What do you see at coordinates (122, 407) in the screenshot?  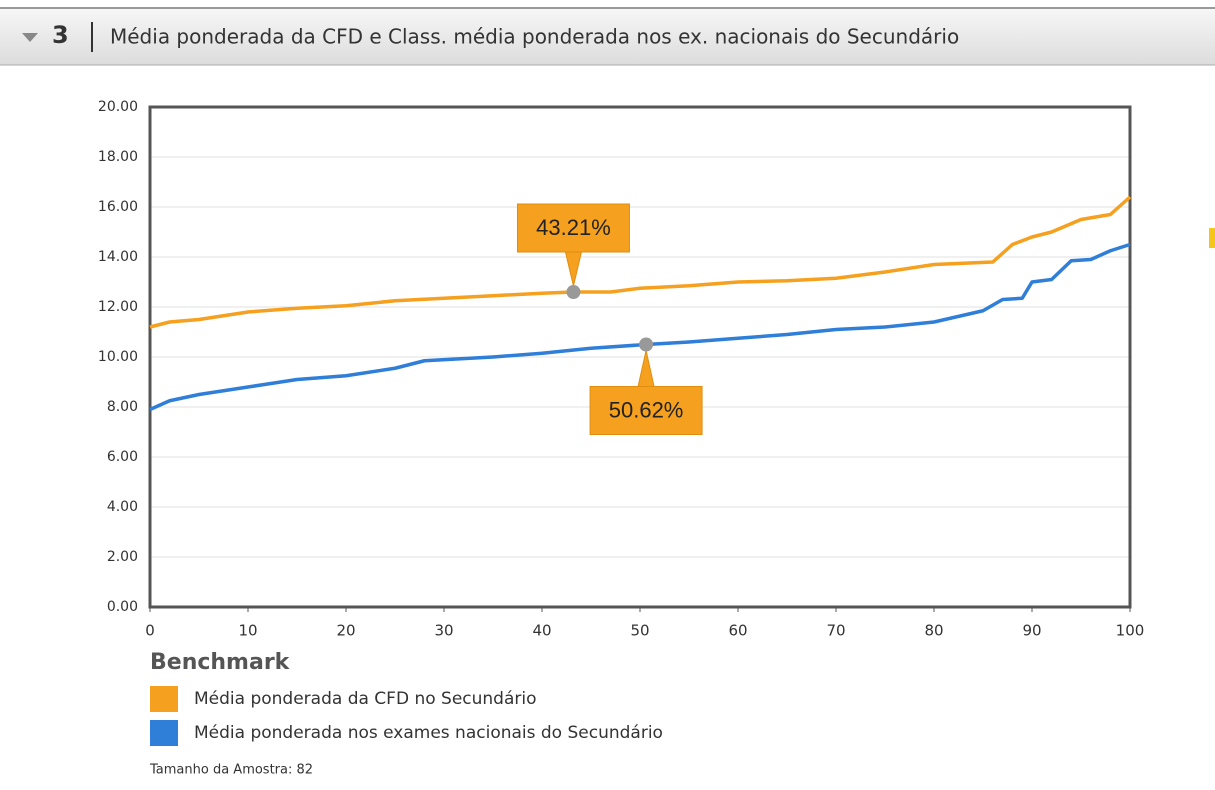 I see `y-tick-label: 8.00` at bounding box center [122, 407].